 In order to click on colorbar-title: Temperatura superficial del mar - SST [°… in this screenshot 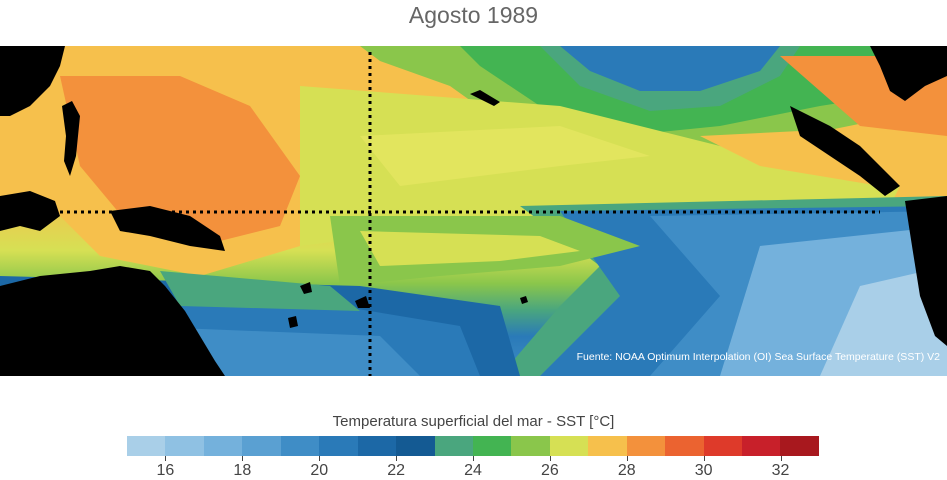, I will do `click(473, 421)`.